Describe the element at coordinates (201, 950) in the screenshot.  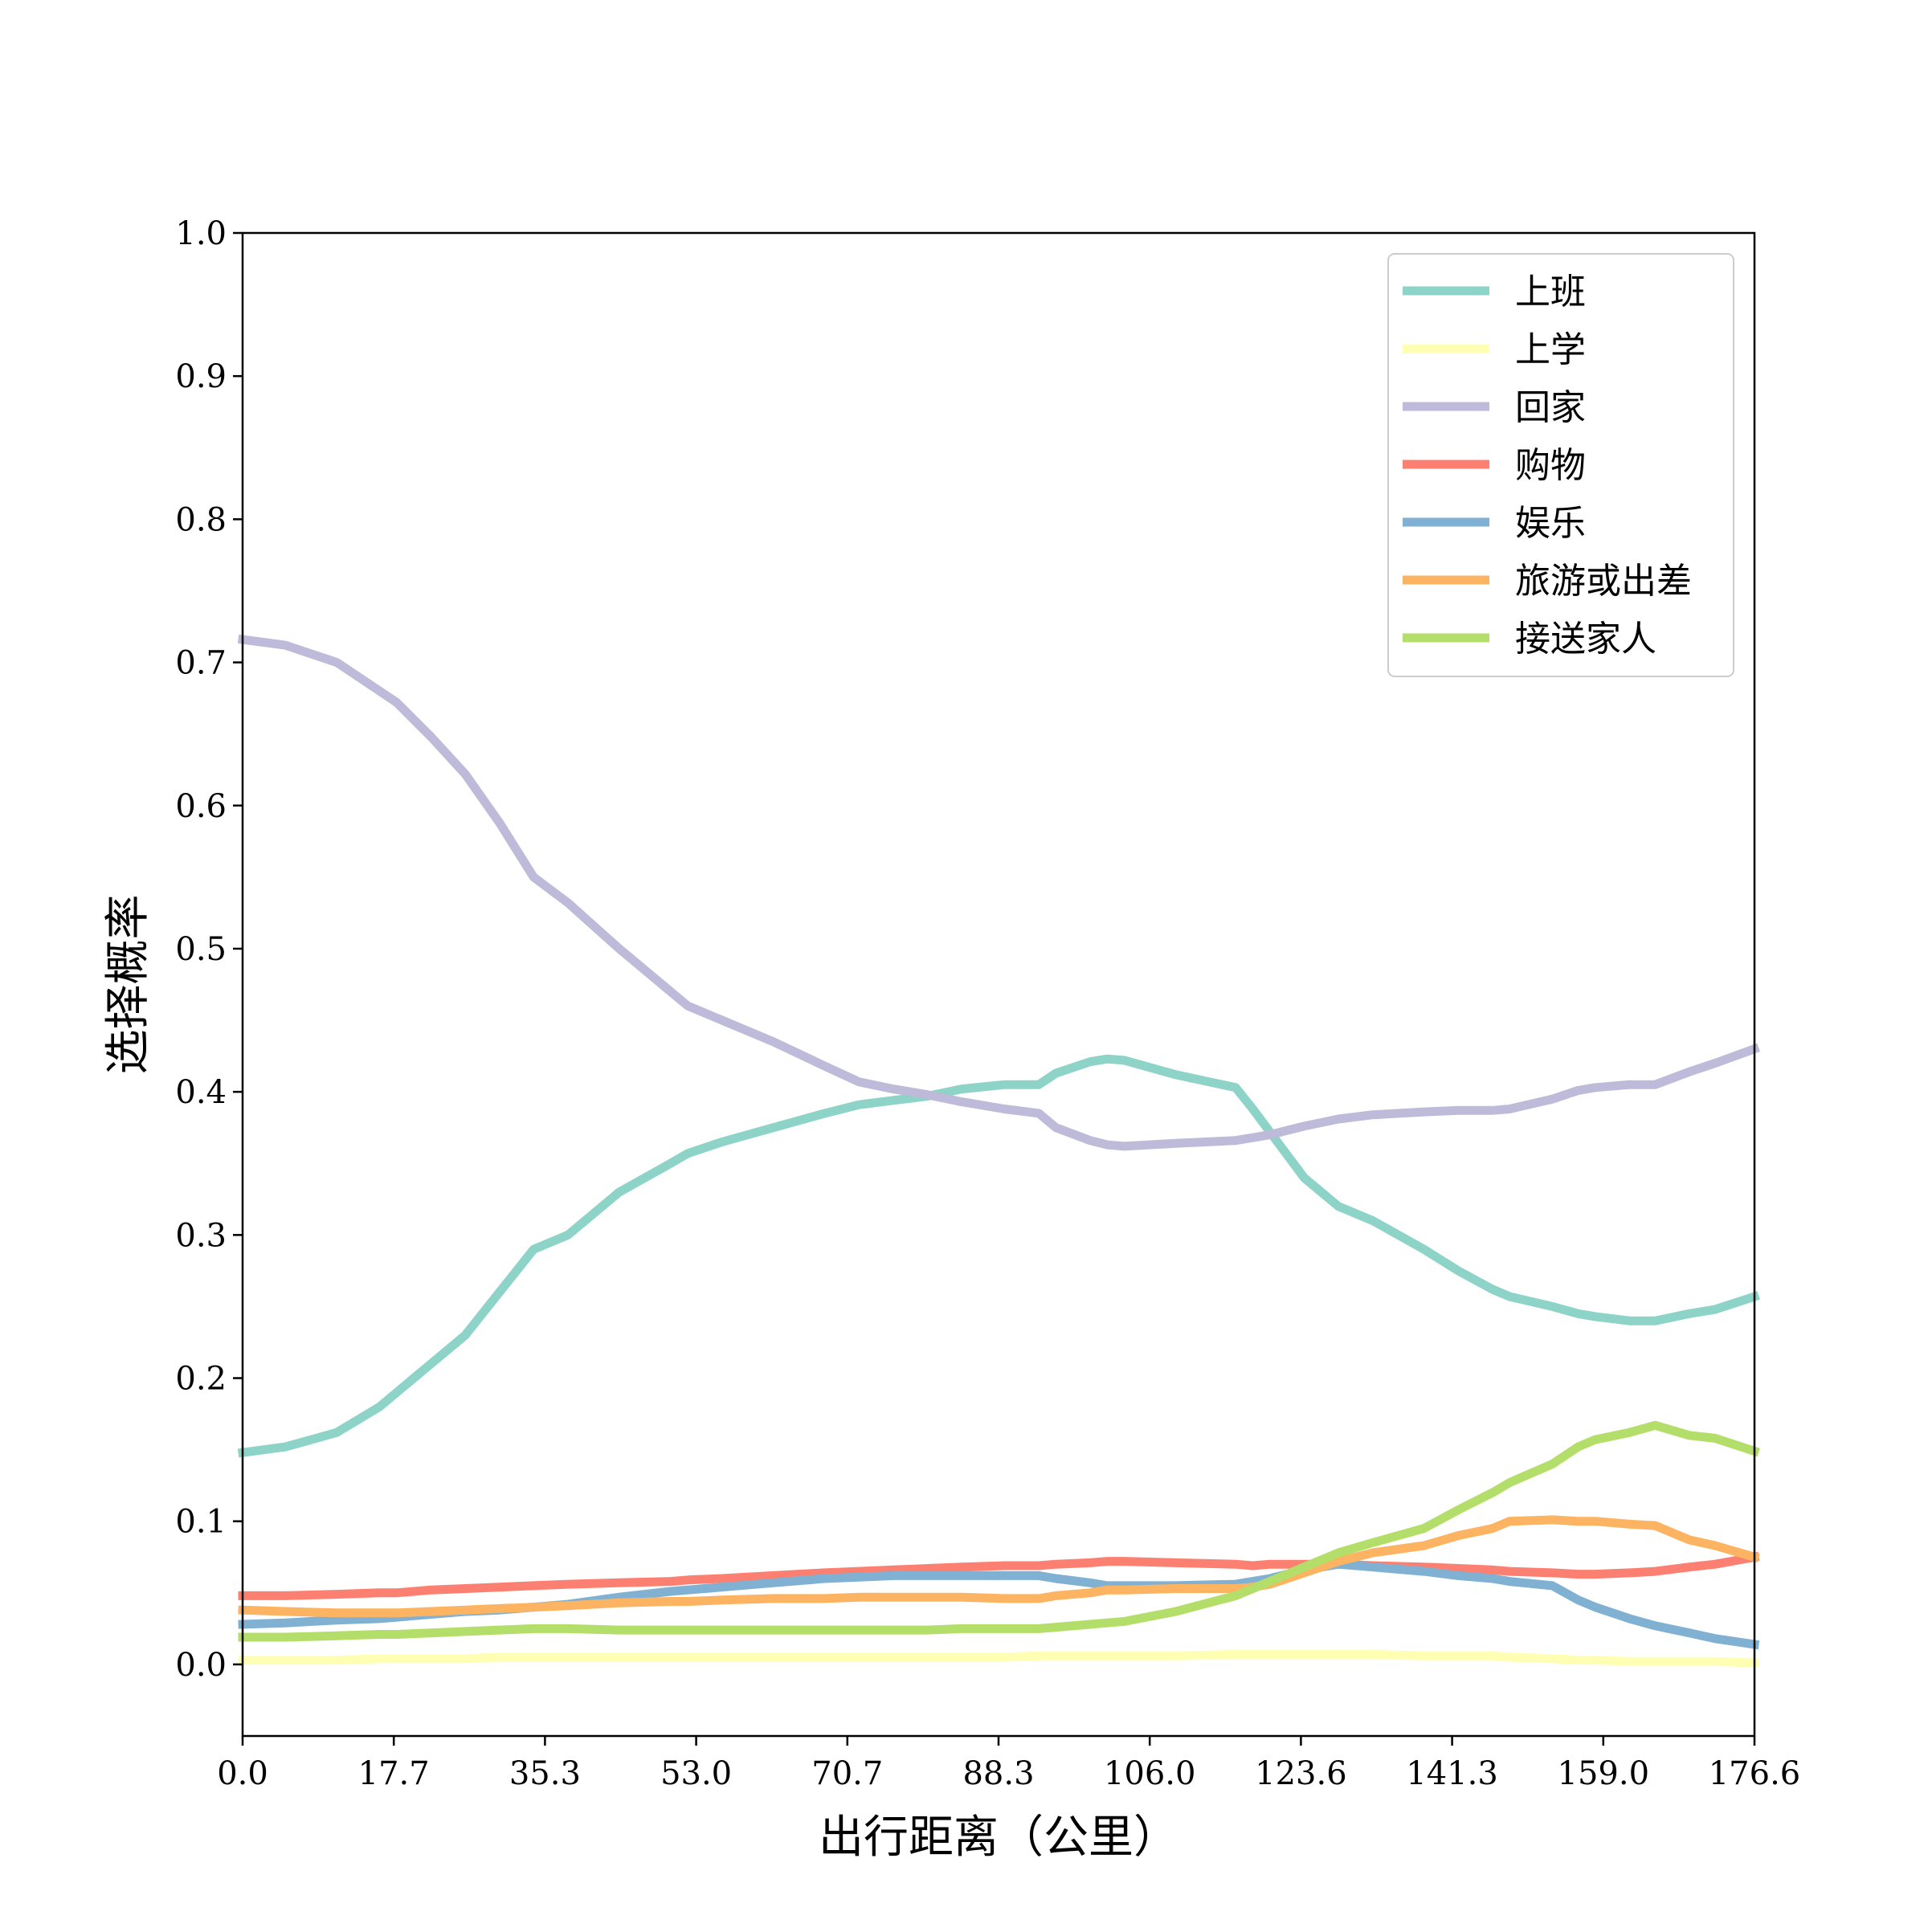
I see `y-tick-label: 0.5` at that location.